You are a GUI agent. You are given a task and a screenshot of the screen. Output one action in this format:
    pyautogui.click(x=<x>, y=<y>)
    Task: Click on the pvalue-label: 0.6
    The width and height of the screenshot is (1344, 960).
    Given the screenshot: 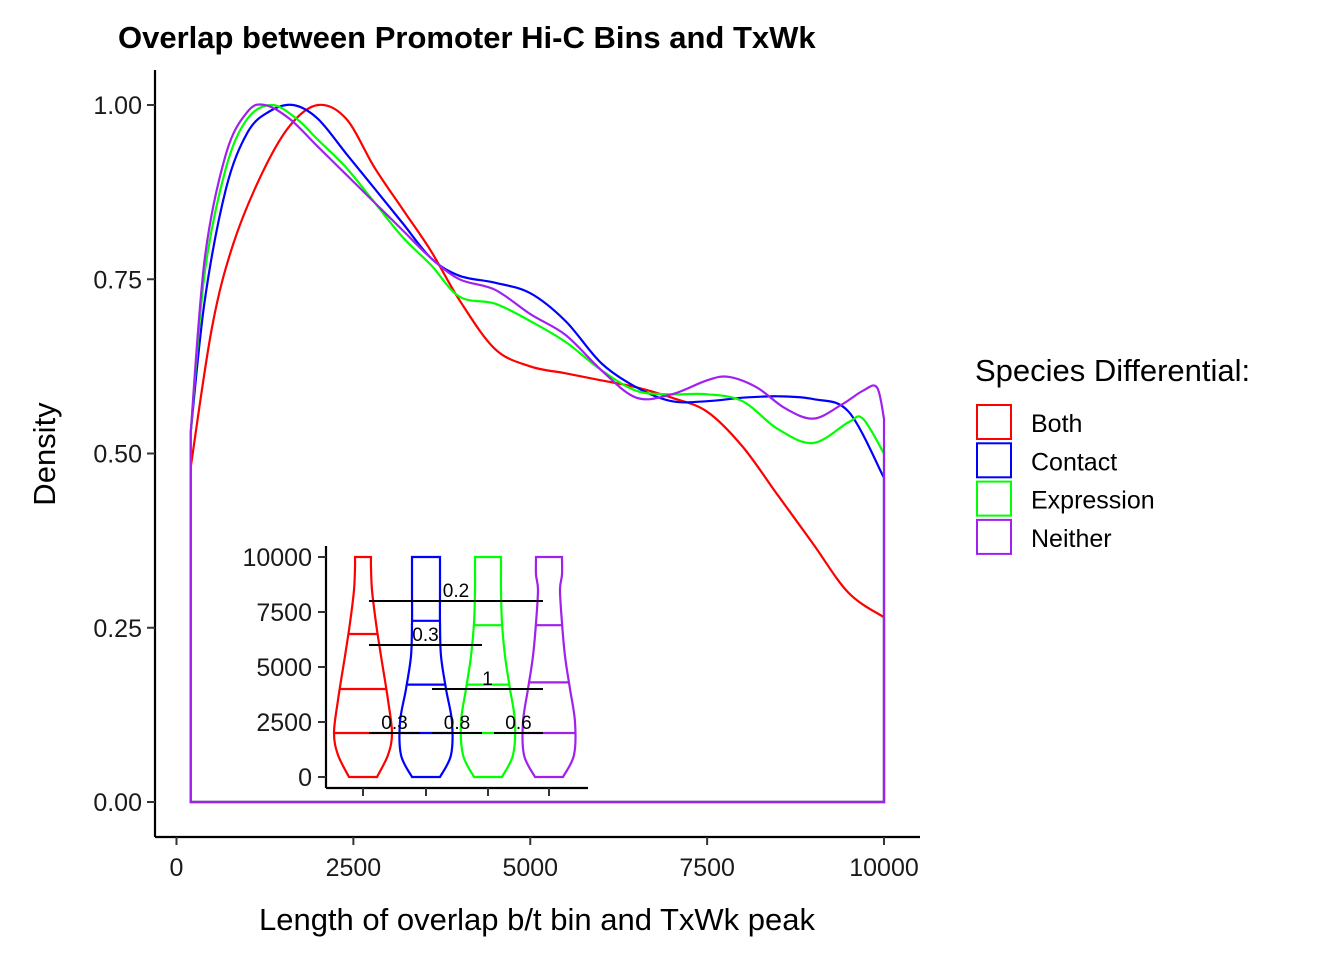 What is the action you would take?
    pyautogui.click(x=518, y=723)
    